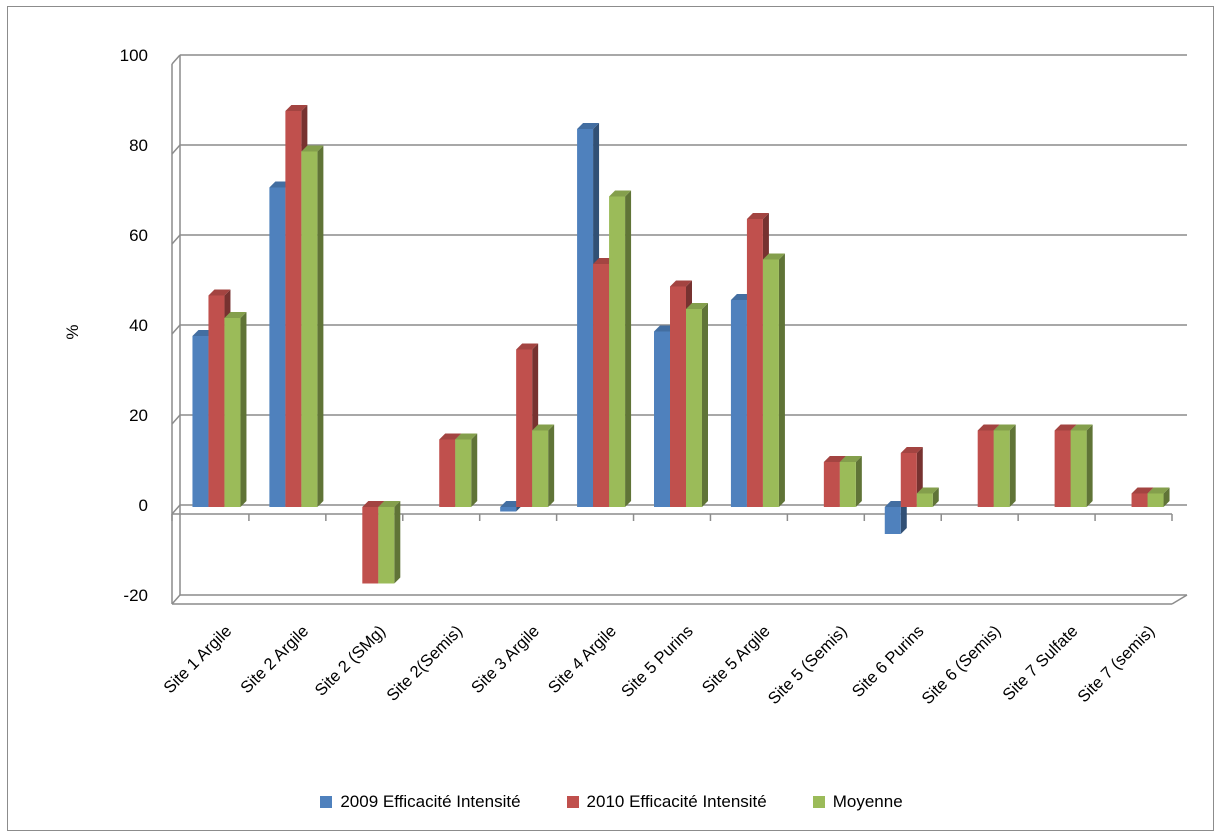 The height and width of the screenshot is (837, 1223). What do you see at coordinates (1179, 599) in the screenshot?
I see `floor-edge-side` at bounding box center [1179, 599].